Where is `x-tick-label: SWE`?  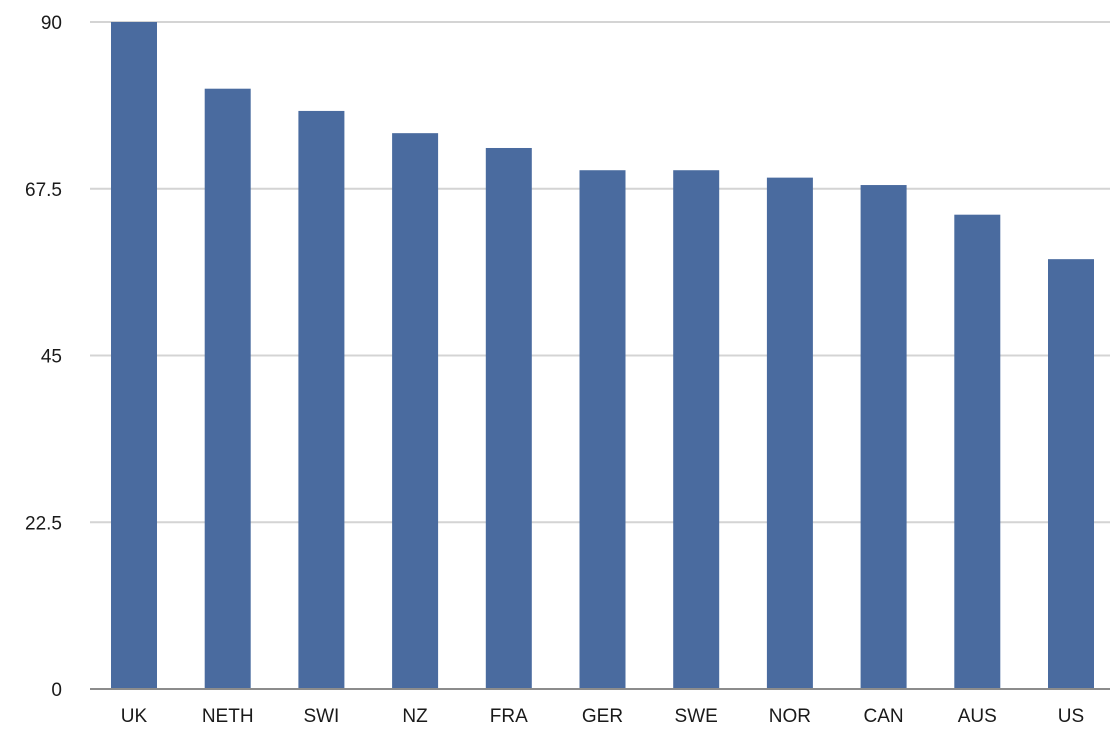 x-tick-label: SWE is located at coordinates (696, 716).